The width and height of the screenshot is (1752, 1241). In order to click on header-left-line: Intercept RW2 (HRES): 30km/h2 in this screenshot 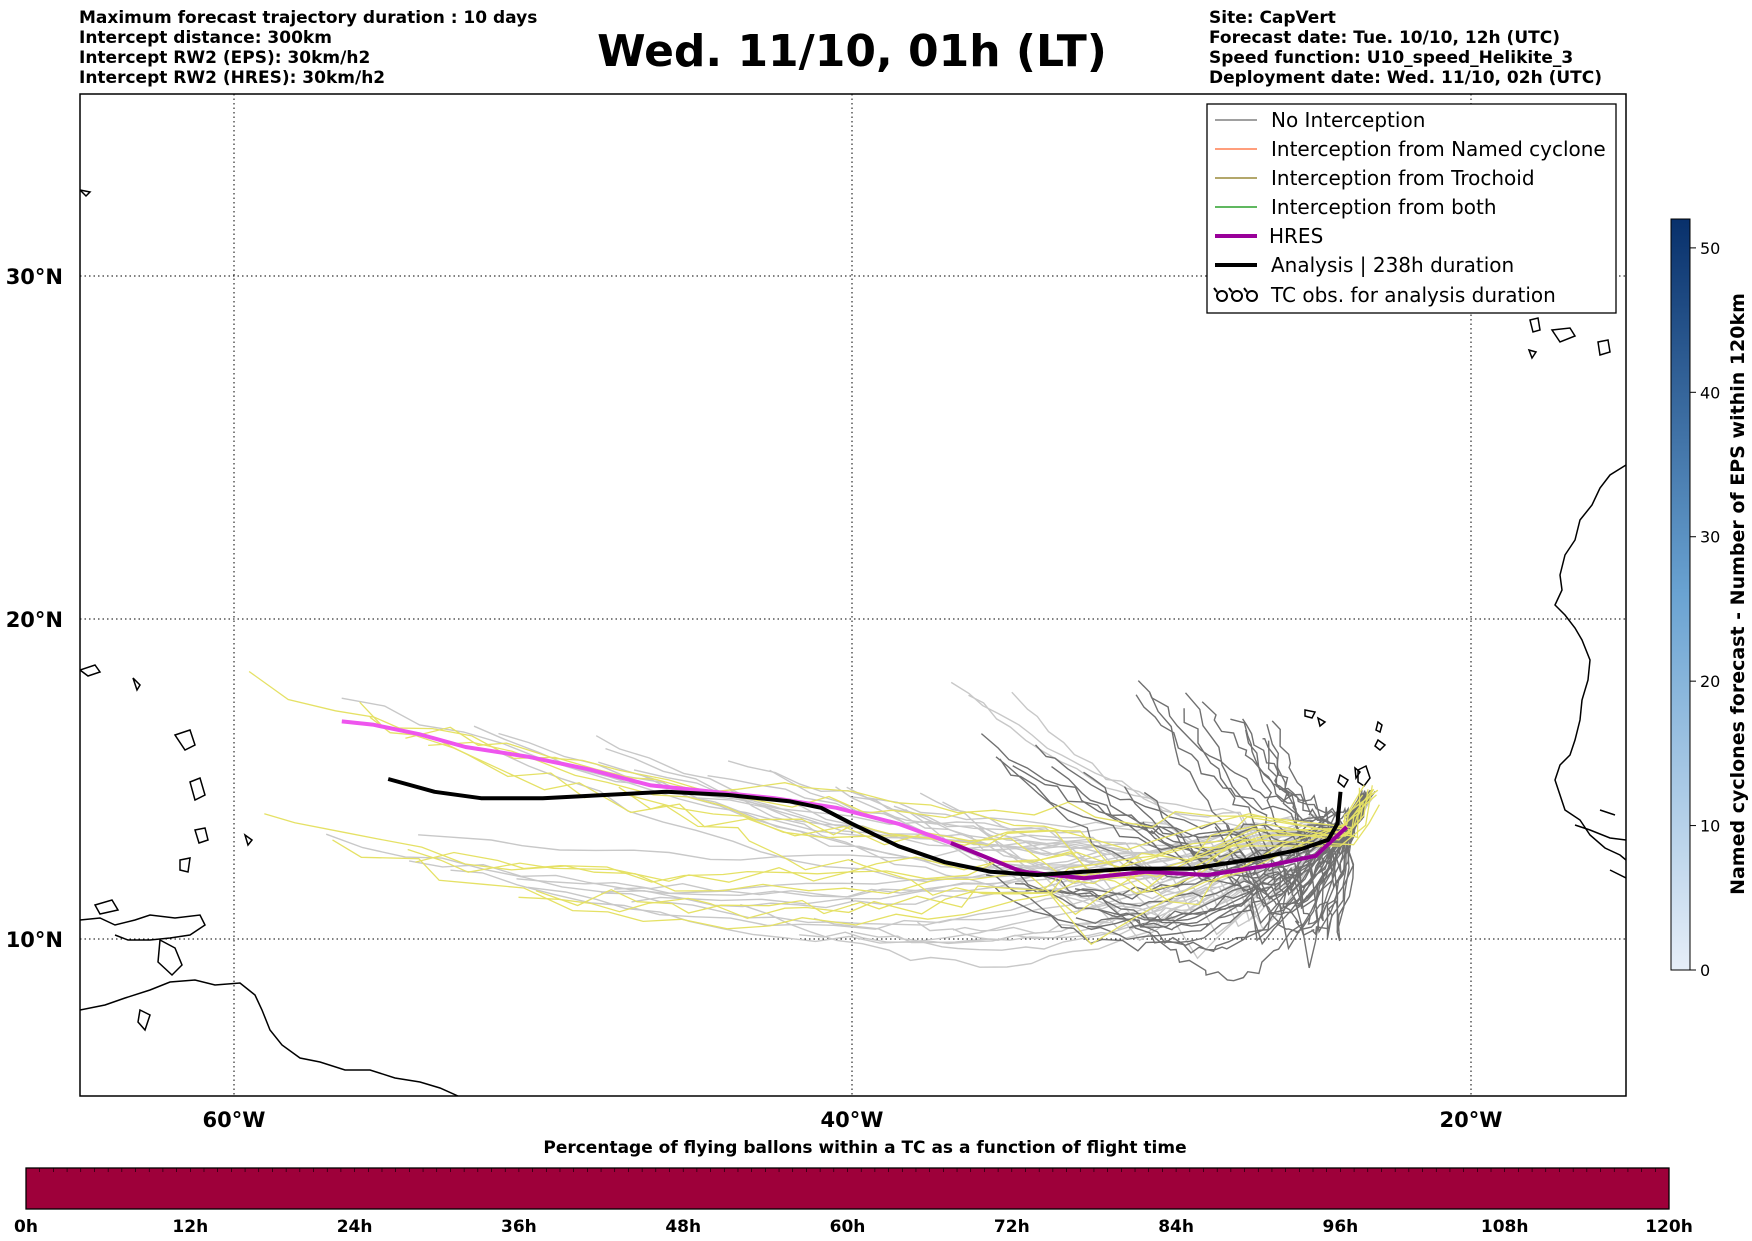, I will do `click(232, 78)`.